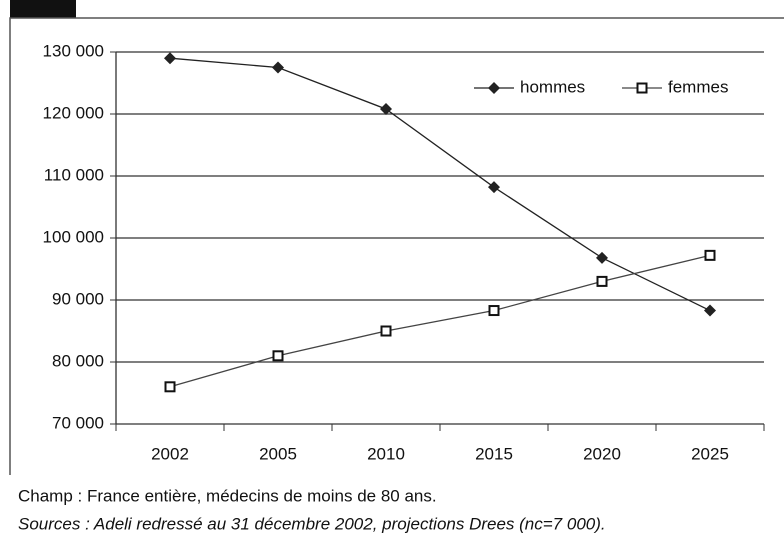 The height and width of the screenshot is (550, 784). Describe the element at coordinates (494, 453) in the screenshot. I see `x-tick-label: 2015` at that location.